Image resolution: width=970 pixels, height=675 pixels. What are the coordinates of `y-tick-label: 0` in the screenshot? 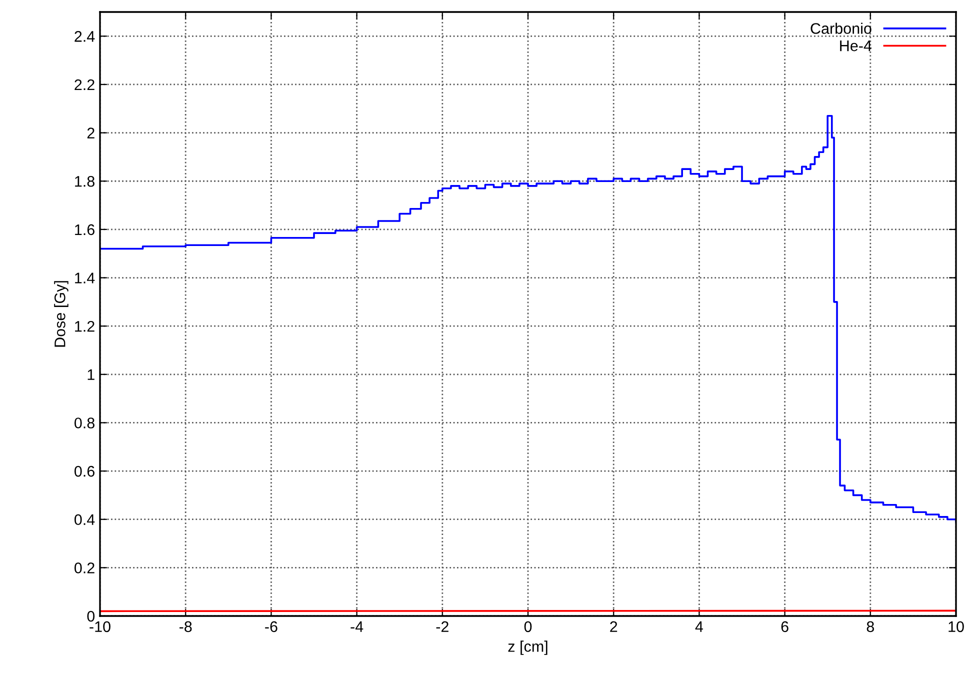 It's located at (91, 616).